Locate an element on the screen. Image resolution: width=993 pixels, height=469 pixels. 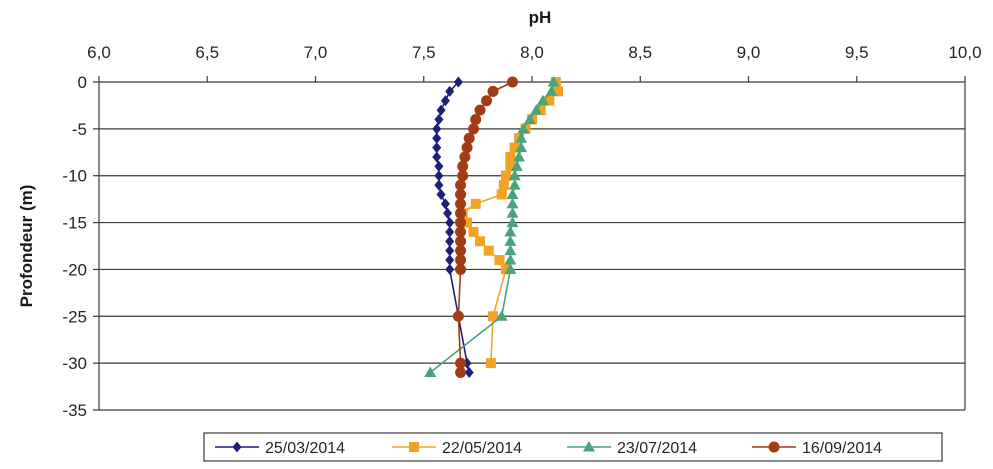
x-tick-label: 6,0 is located at coordinates (99, 52).